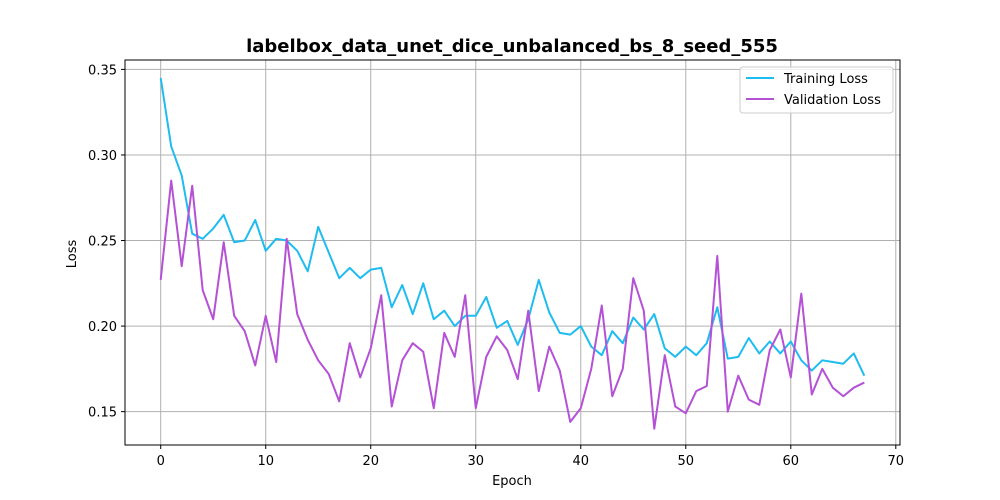 The image size is (1000, 500). Describe the element at coordinates (102, 413) in the screenshot. I see `y-tick-label: 0.15` at that location.